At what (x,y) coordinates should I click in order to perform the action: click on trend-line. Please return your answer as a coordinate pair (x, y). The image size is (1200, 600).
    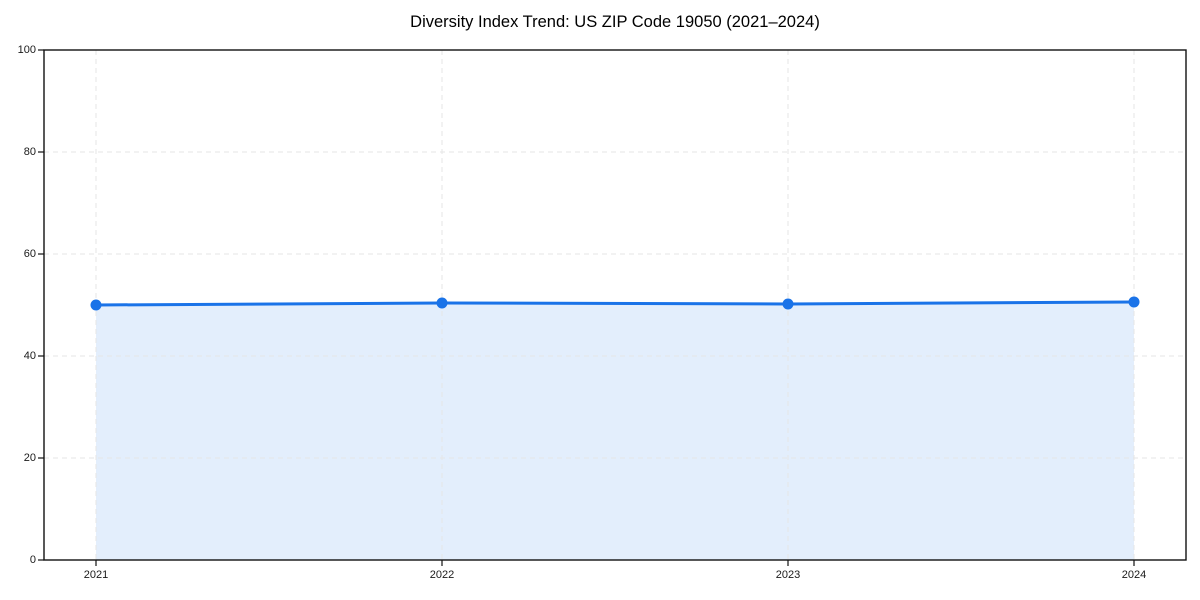
    Looking at the image, I should click on (615, 303).